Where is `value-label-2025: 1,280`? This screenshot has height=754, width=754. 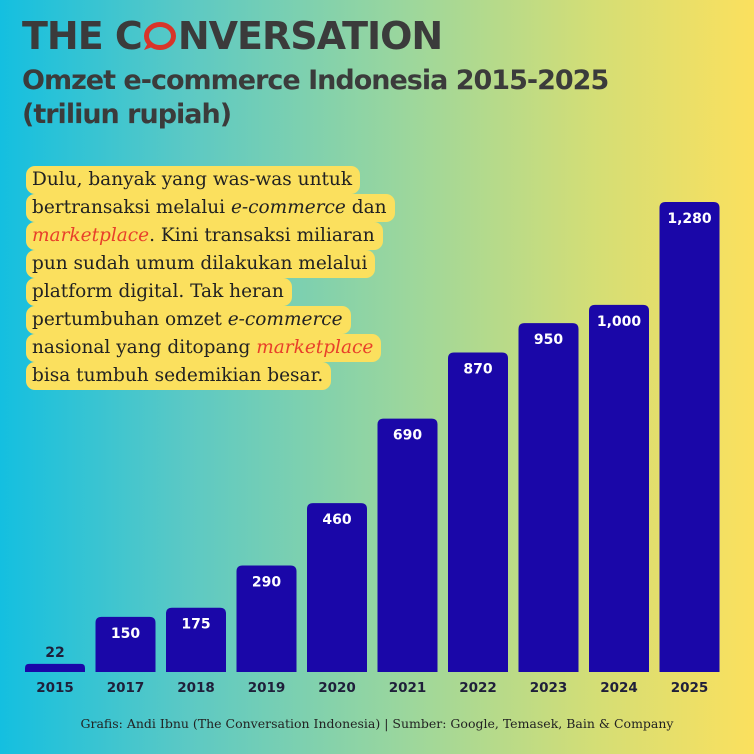
value-label-2025: 1,280 is located at coordinates (689, 219).